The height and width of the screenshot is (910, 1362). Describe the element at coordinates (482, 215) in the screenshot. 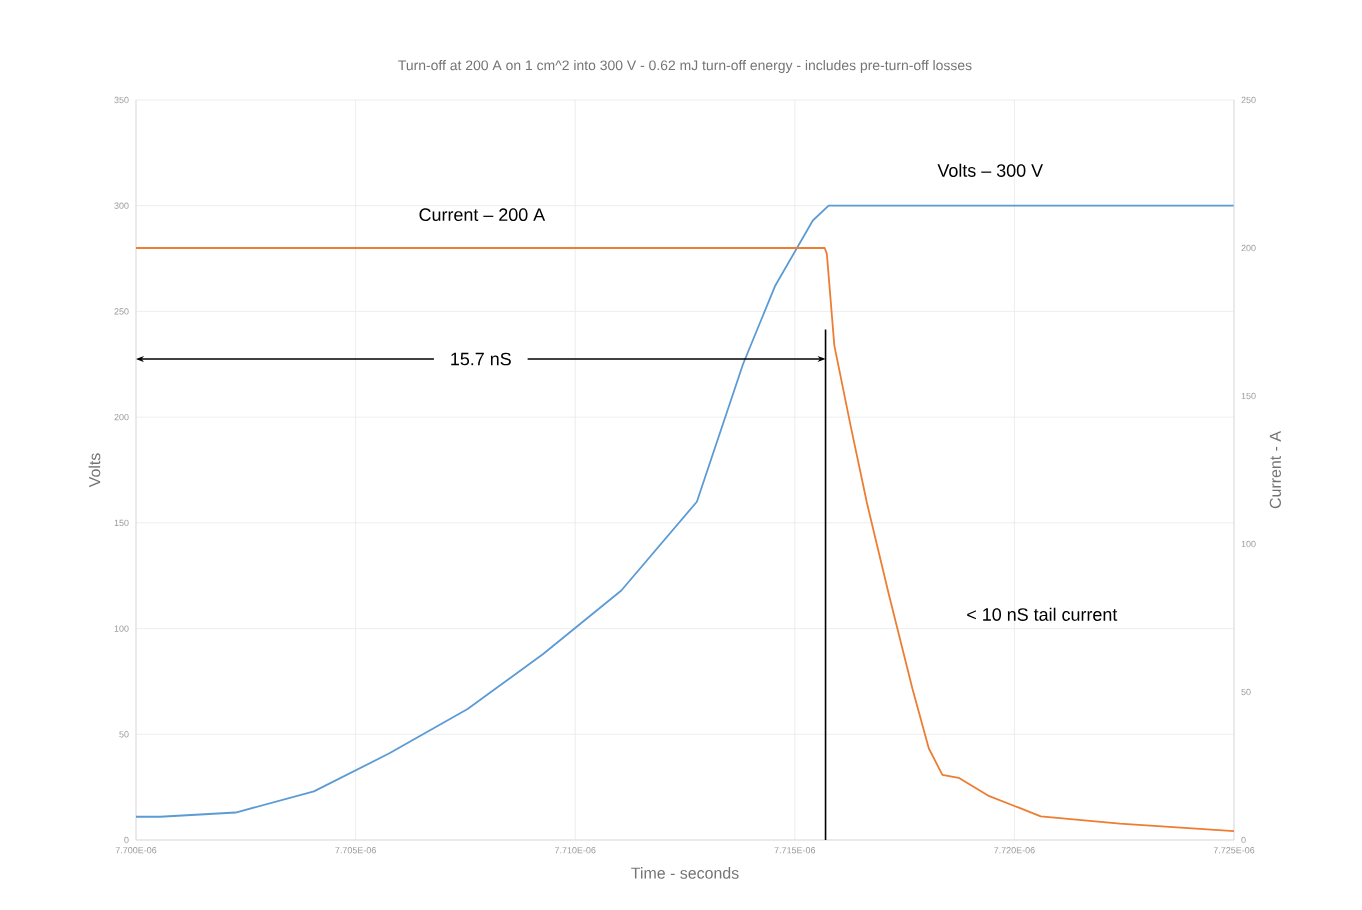

I see `annotation: Current – 200 A` at that location.